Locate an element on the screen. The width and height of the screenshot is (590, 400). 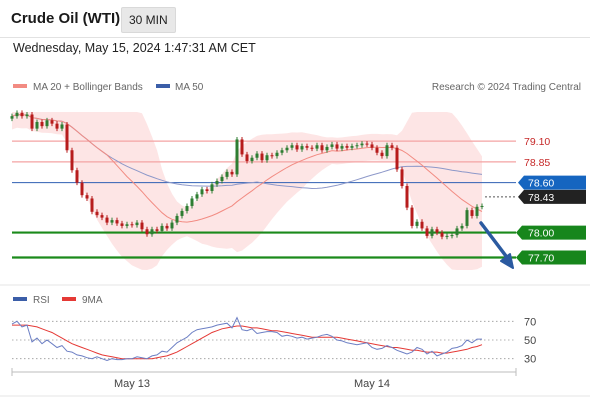
last-price-tag is located at coordinates (552, 196).